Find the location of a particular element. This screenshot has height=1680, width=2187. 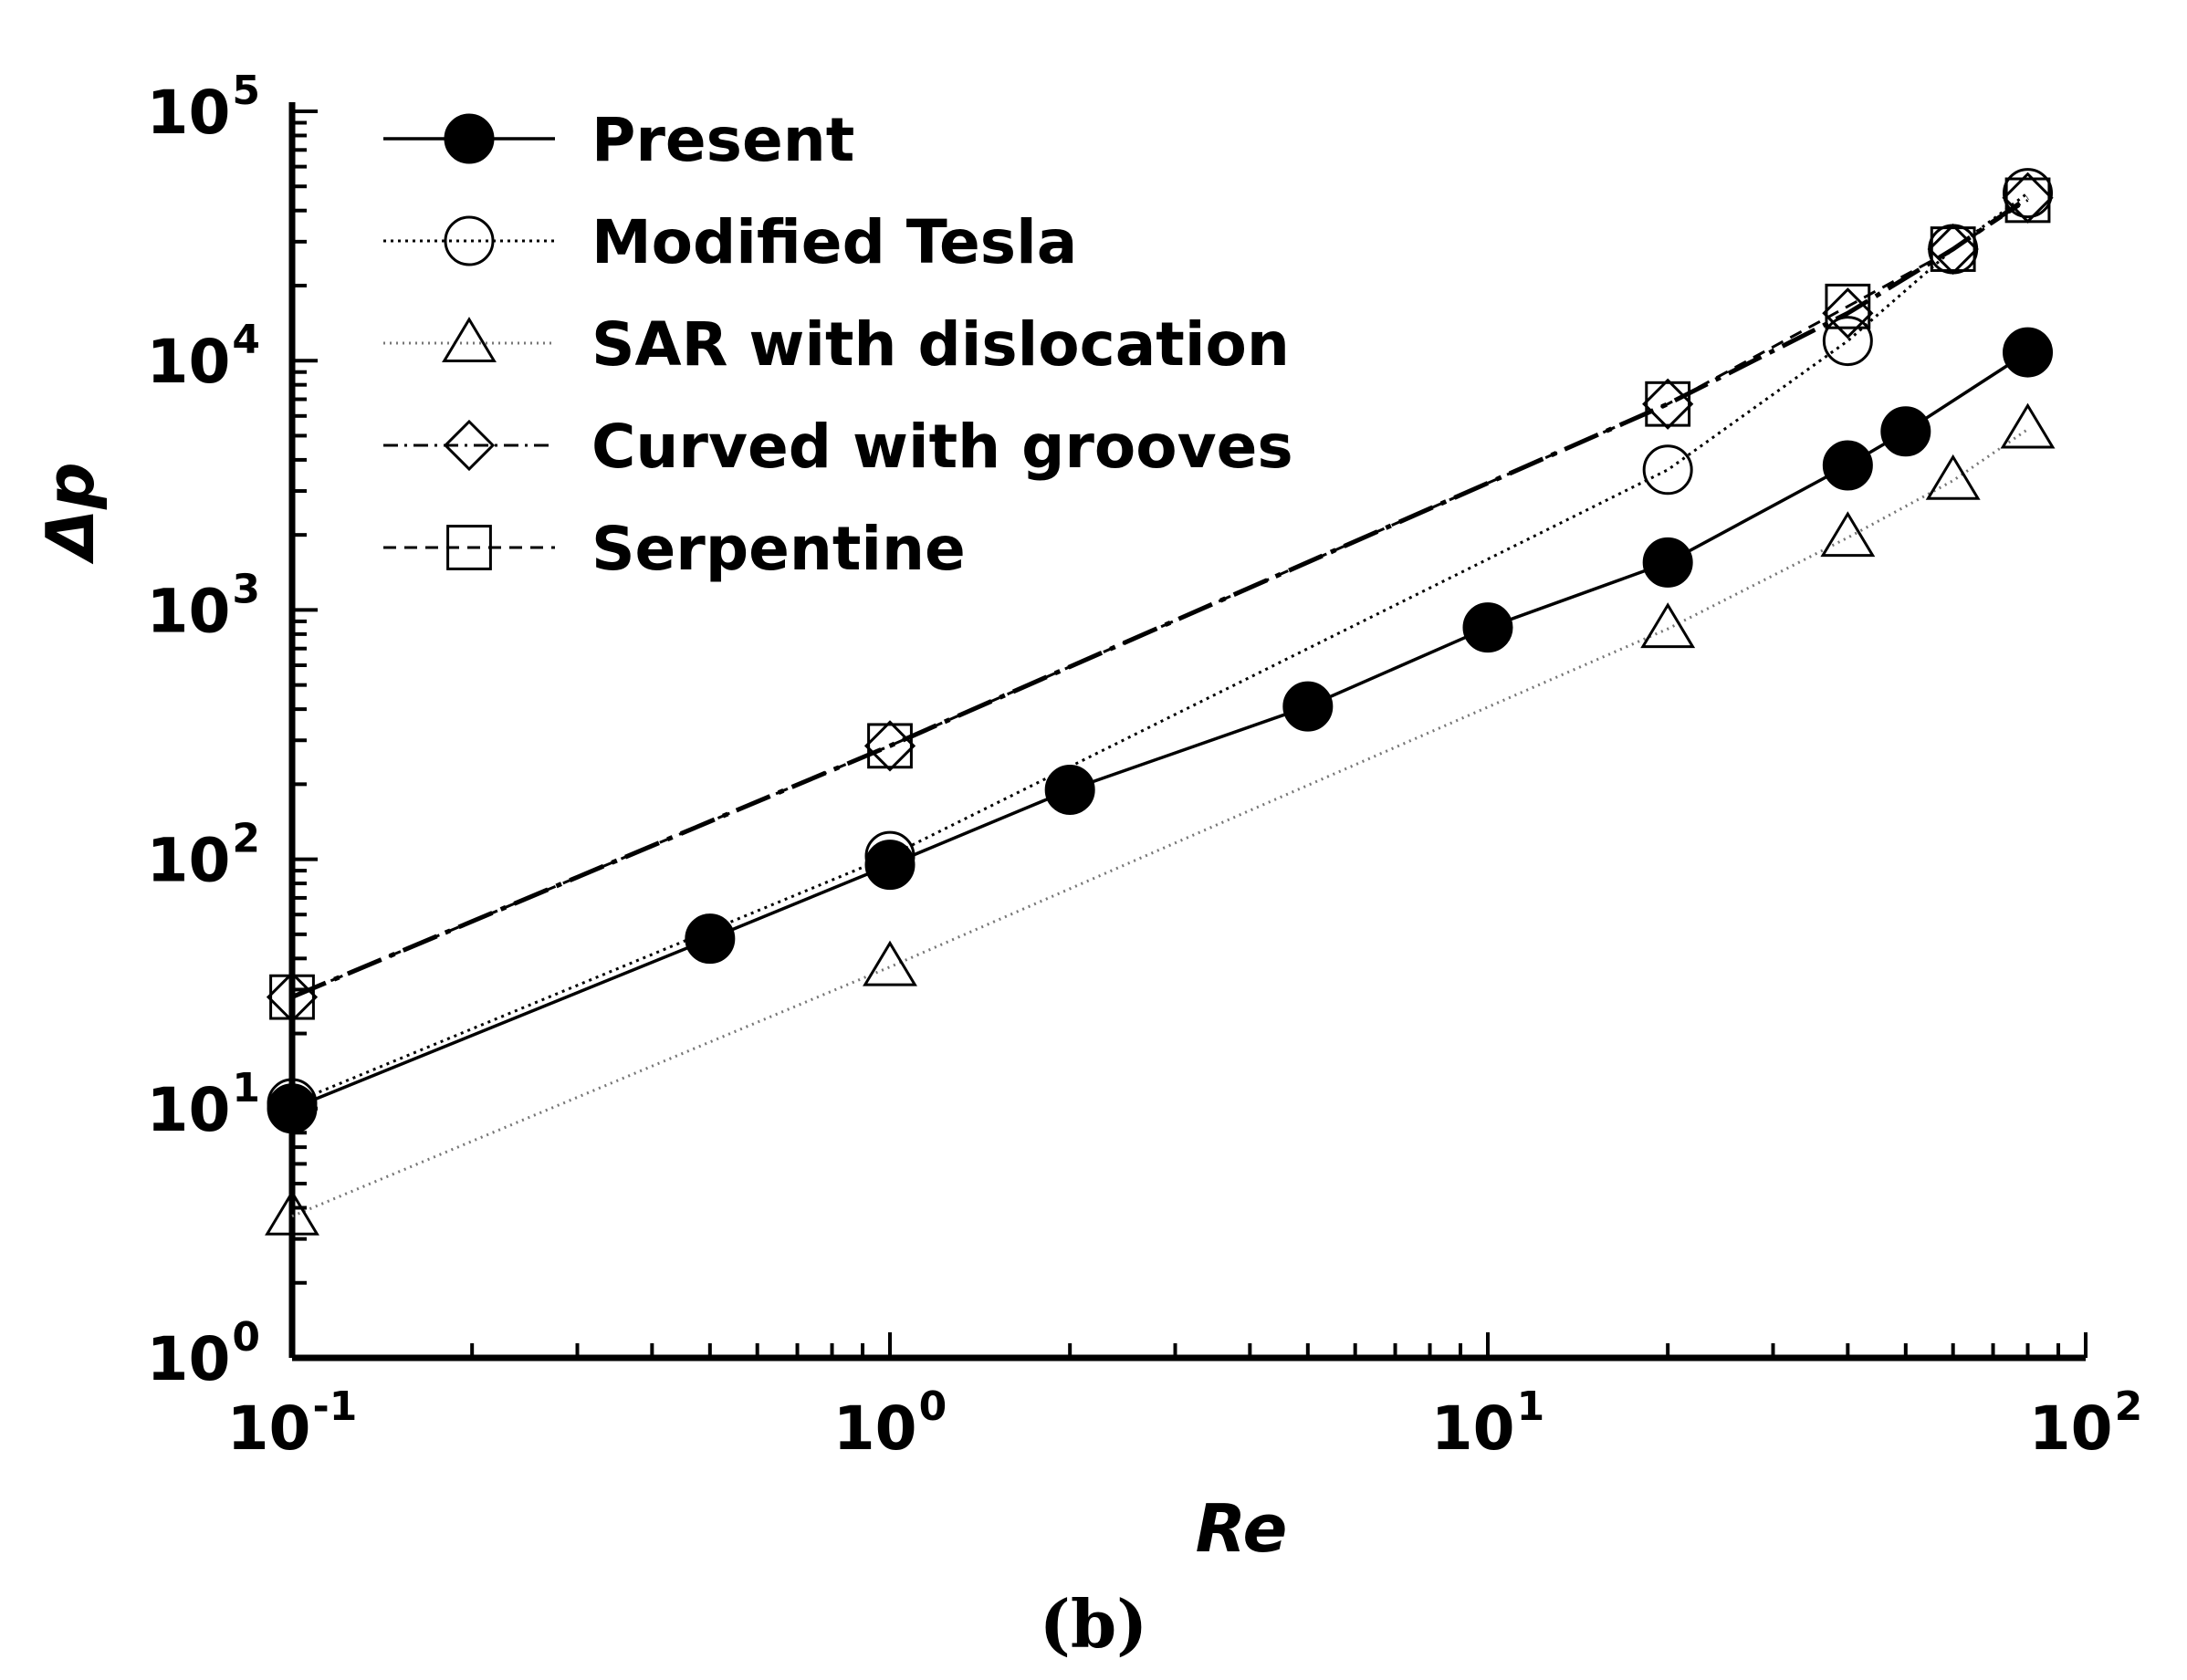

x-tick-label-exp: 2 is located at coordinates (2129, 1407).